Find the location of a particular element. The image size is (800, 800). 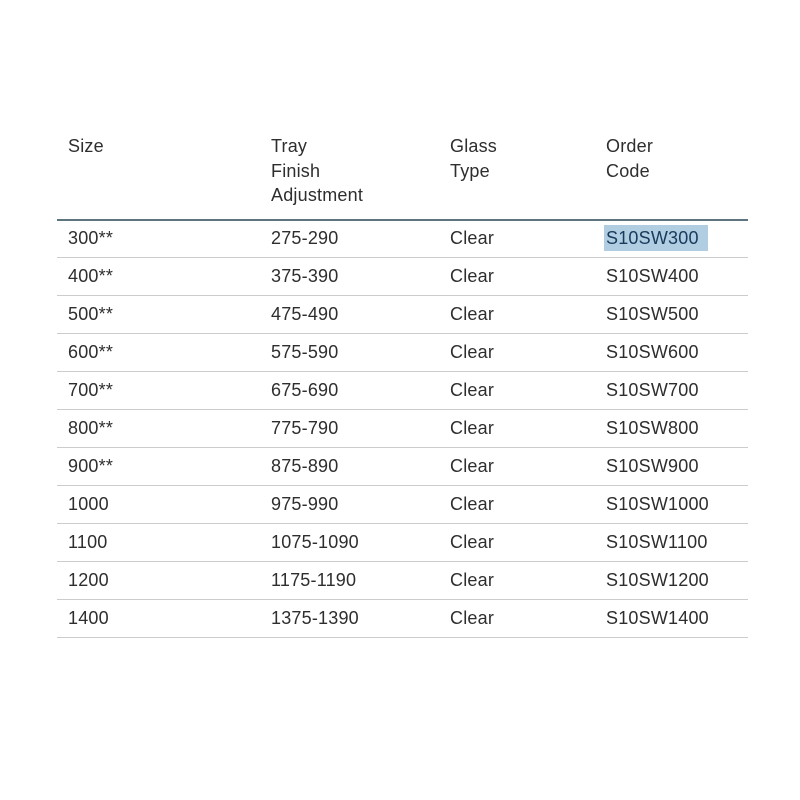

cell-order-code: S10SW800 is located at coordinates (671, 428).